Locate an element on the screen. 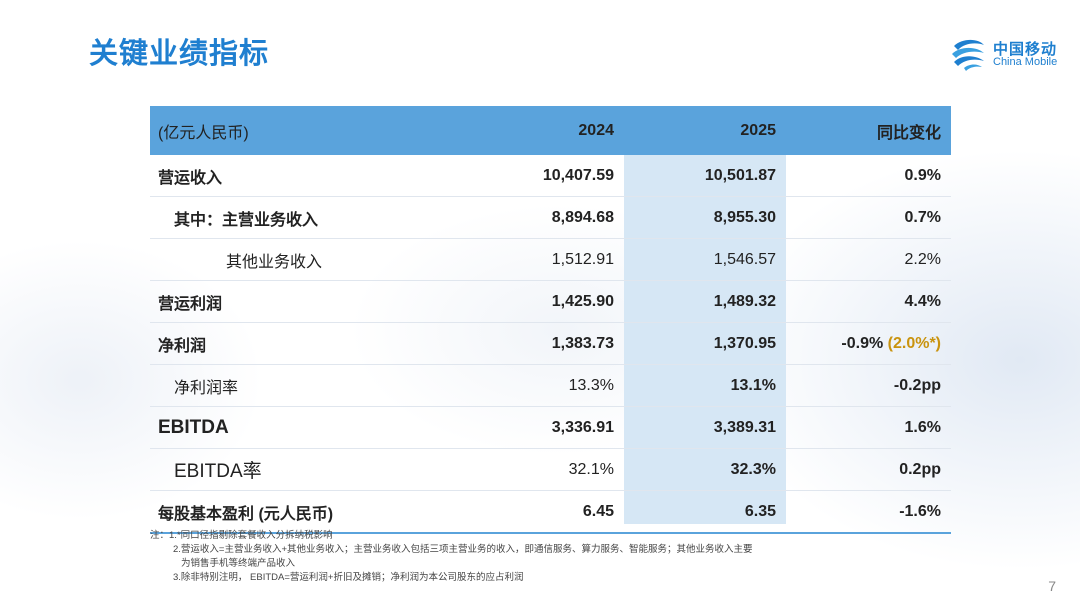 This screenshot has height=608, width=1080. footnote-prefix: 注： is located at coordinates (160, 535).